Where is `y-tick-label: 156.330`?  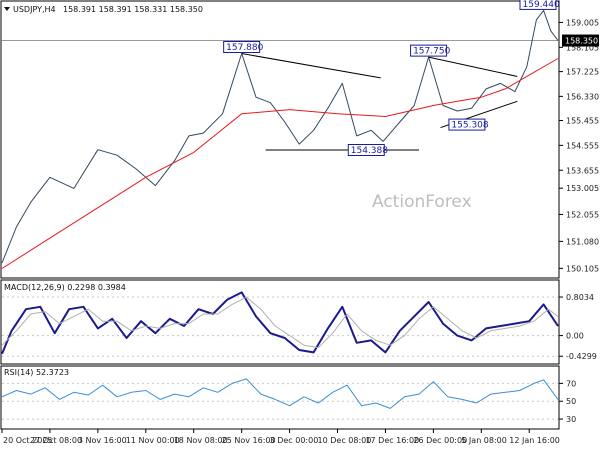 y-tick-label: 156.330 is located at coordinates (582, 96).